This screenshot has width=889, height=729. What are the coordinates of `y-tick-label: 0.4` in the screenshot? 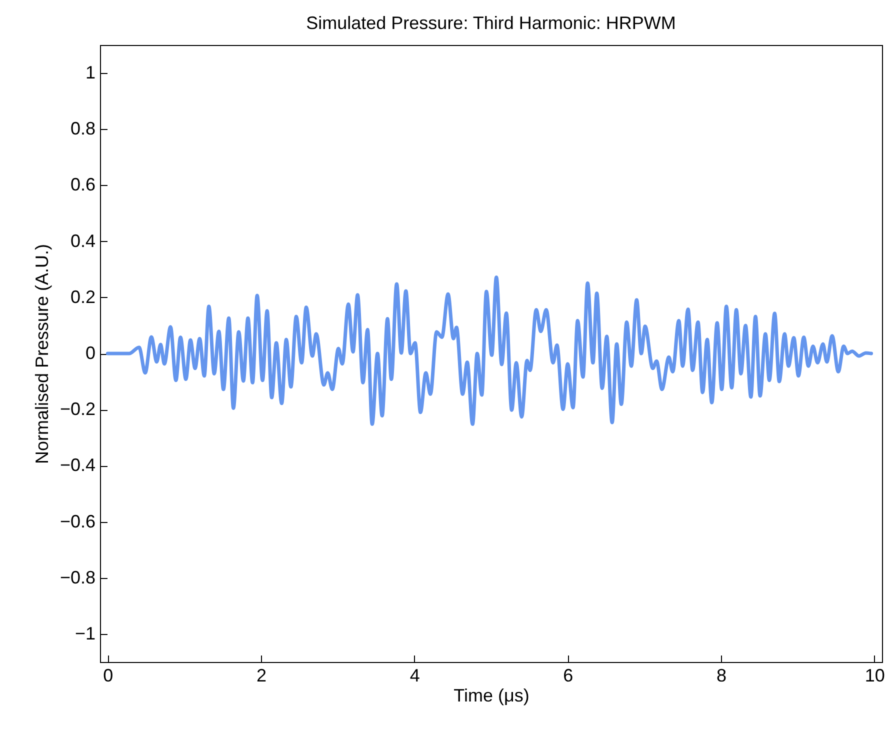 It's located at (83, 240).